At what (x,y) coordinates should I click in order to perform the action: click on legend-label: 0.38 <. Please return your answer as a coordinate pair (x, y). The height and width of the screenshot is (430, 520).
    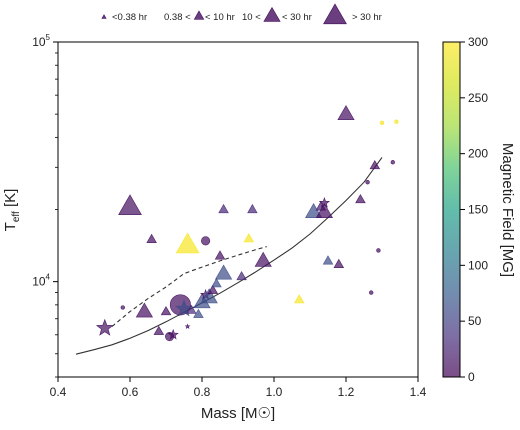
    Looking at the image, I should click on (177, 17).